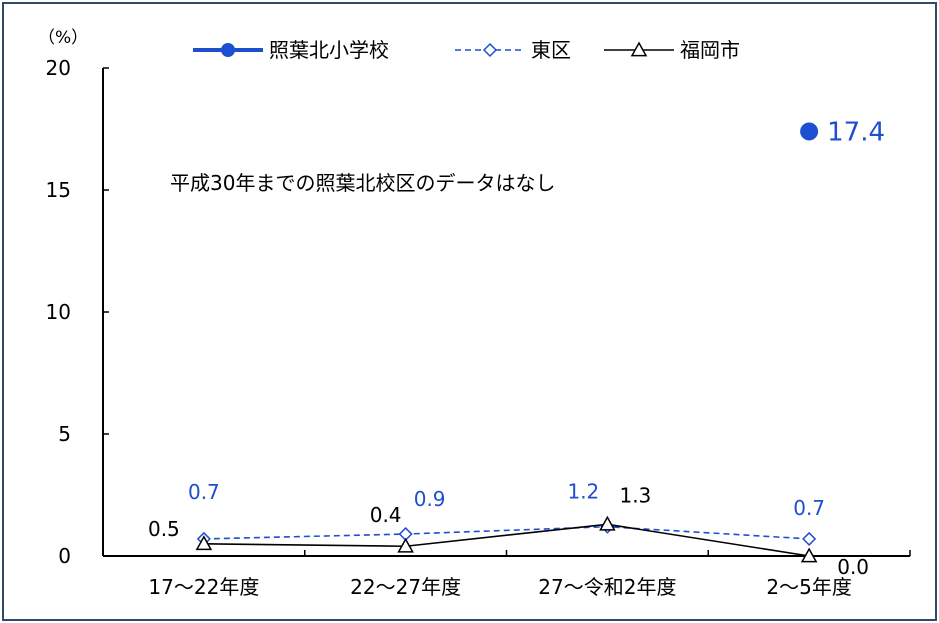 This screenshot has height=623, width=939. What do you see at coordinates (856, 132) in the screenshot?
I see `data-label: 17.4` at bounding box center [856, 132].